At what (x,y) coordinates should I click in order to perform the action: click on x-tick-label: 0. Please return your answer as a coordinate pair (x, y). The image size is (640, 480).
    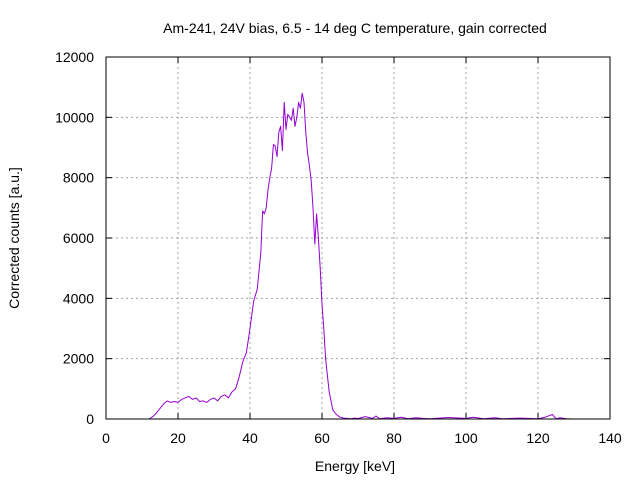
    Looking at the image, I should click on (106, 438).